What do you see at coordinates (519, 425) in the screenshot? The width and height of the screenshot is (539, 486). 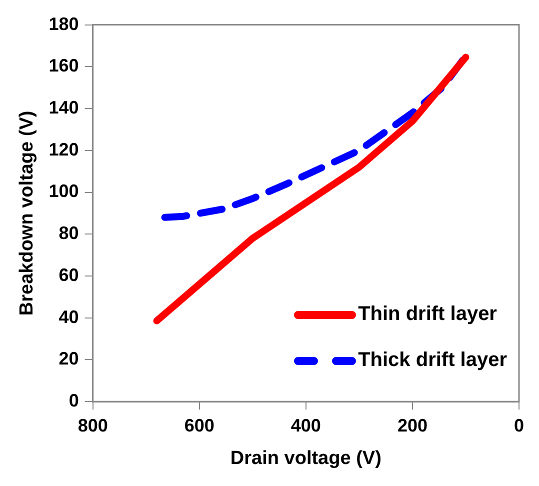 I see `x-tick-label: 0` at bounding box center [519, 425].